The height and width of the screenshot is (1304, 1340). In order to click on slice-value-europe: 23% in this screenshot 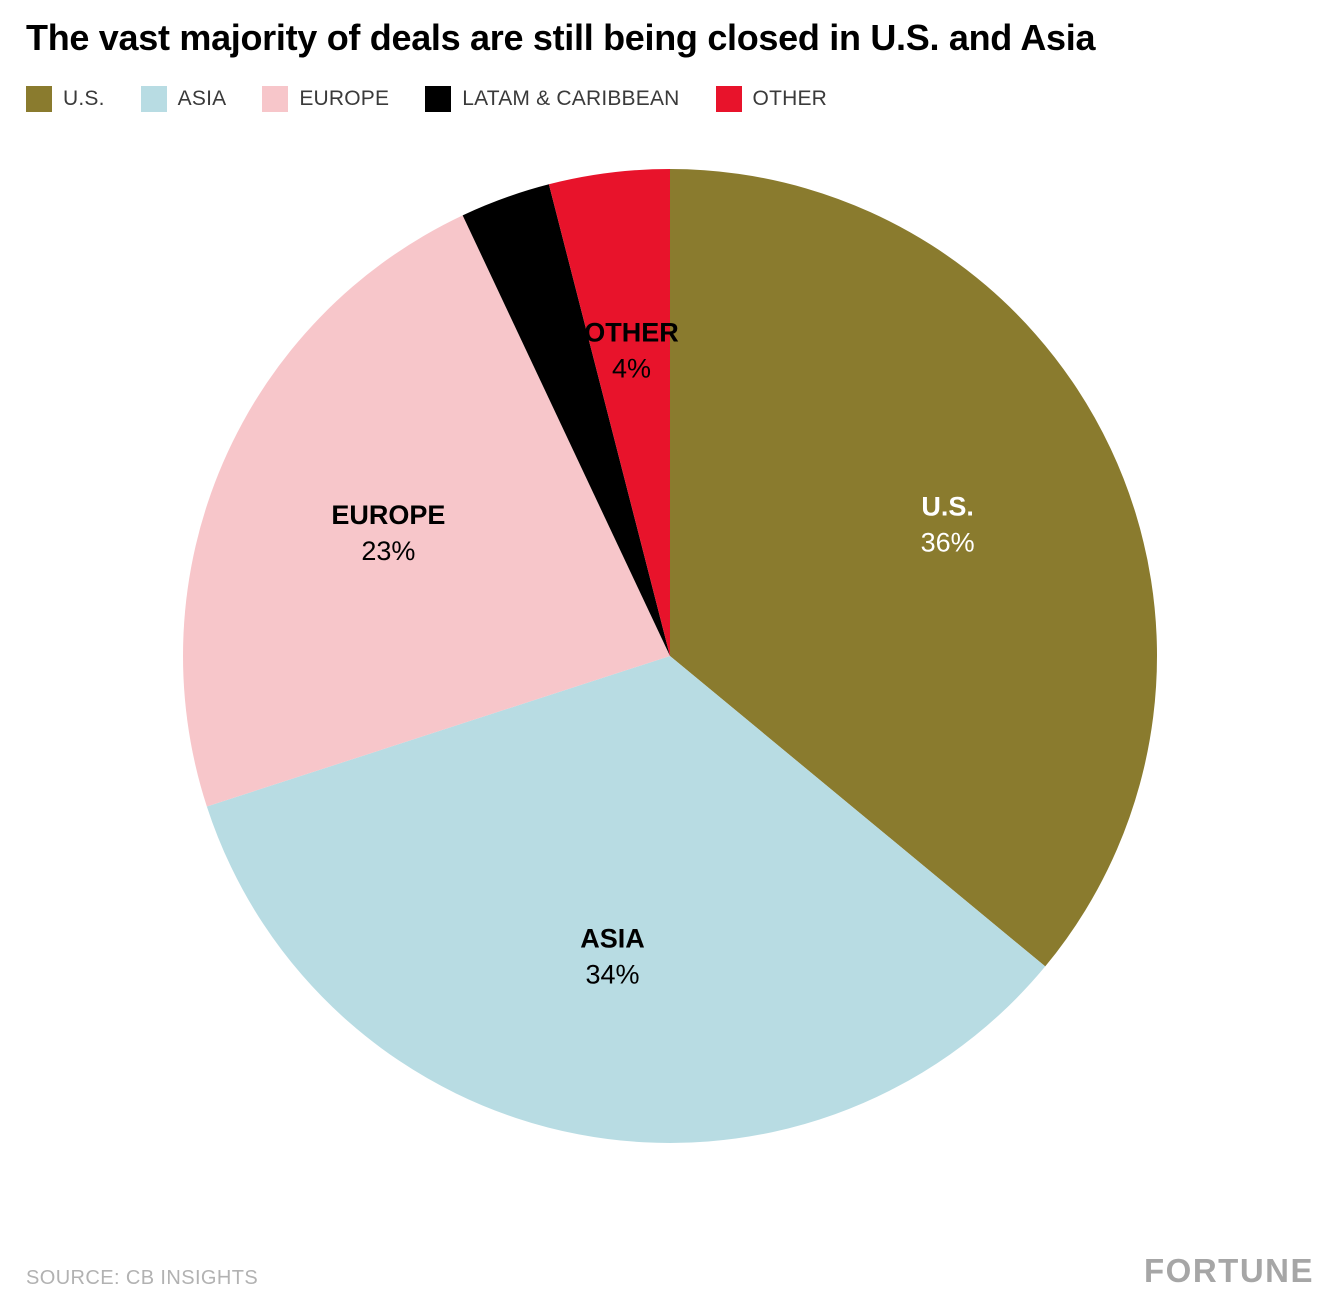, I will do `click(388, 551)`.